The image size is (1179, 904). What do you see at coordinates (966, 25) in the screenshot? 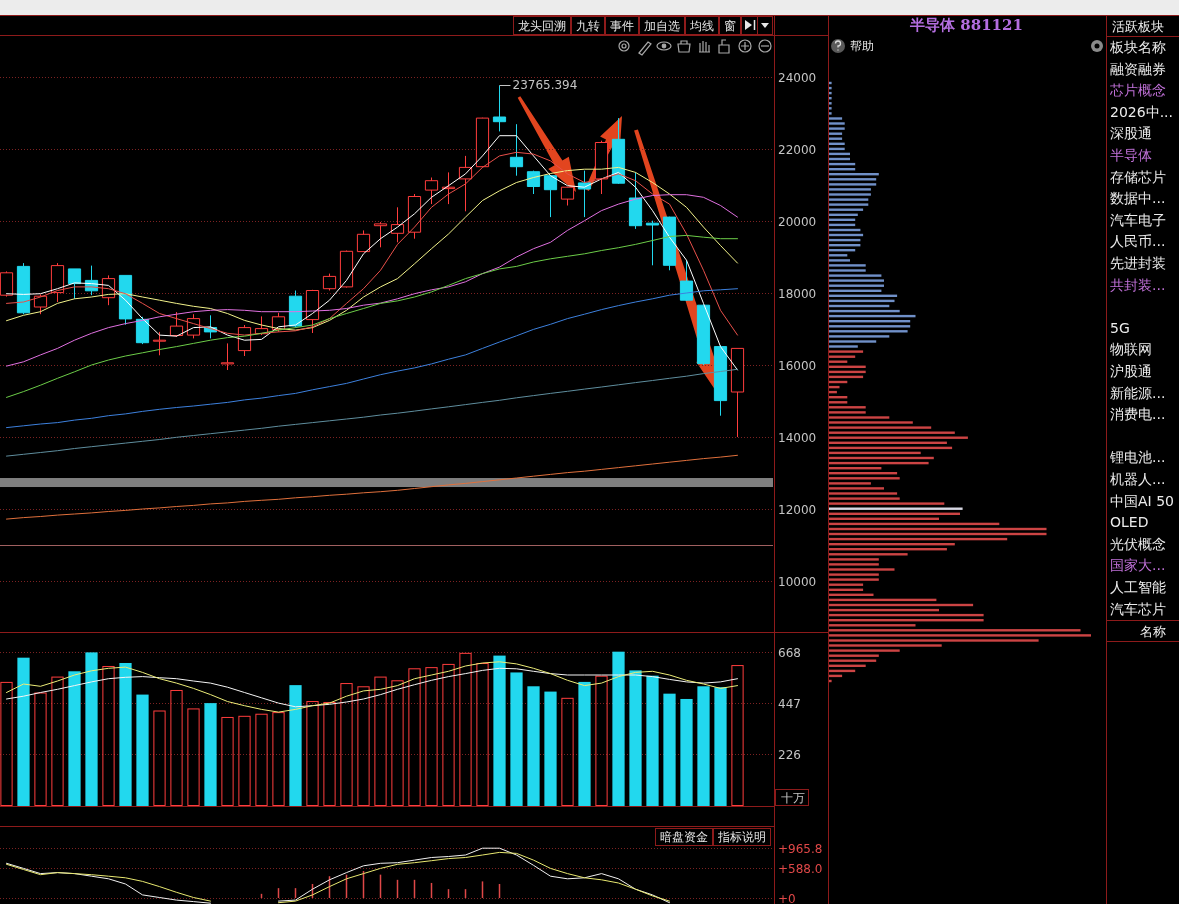
I see `chart-title: 半导体 881121` at bounding box center [966, 25].